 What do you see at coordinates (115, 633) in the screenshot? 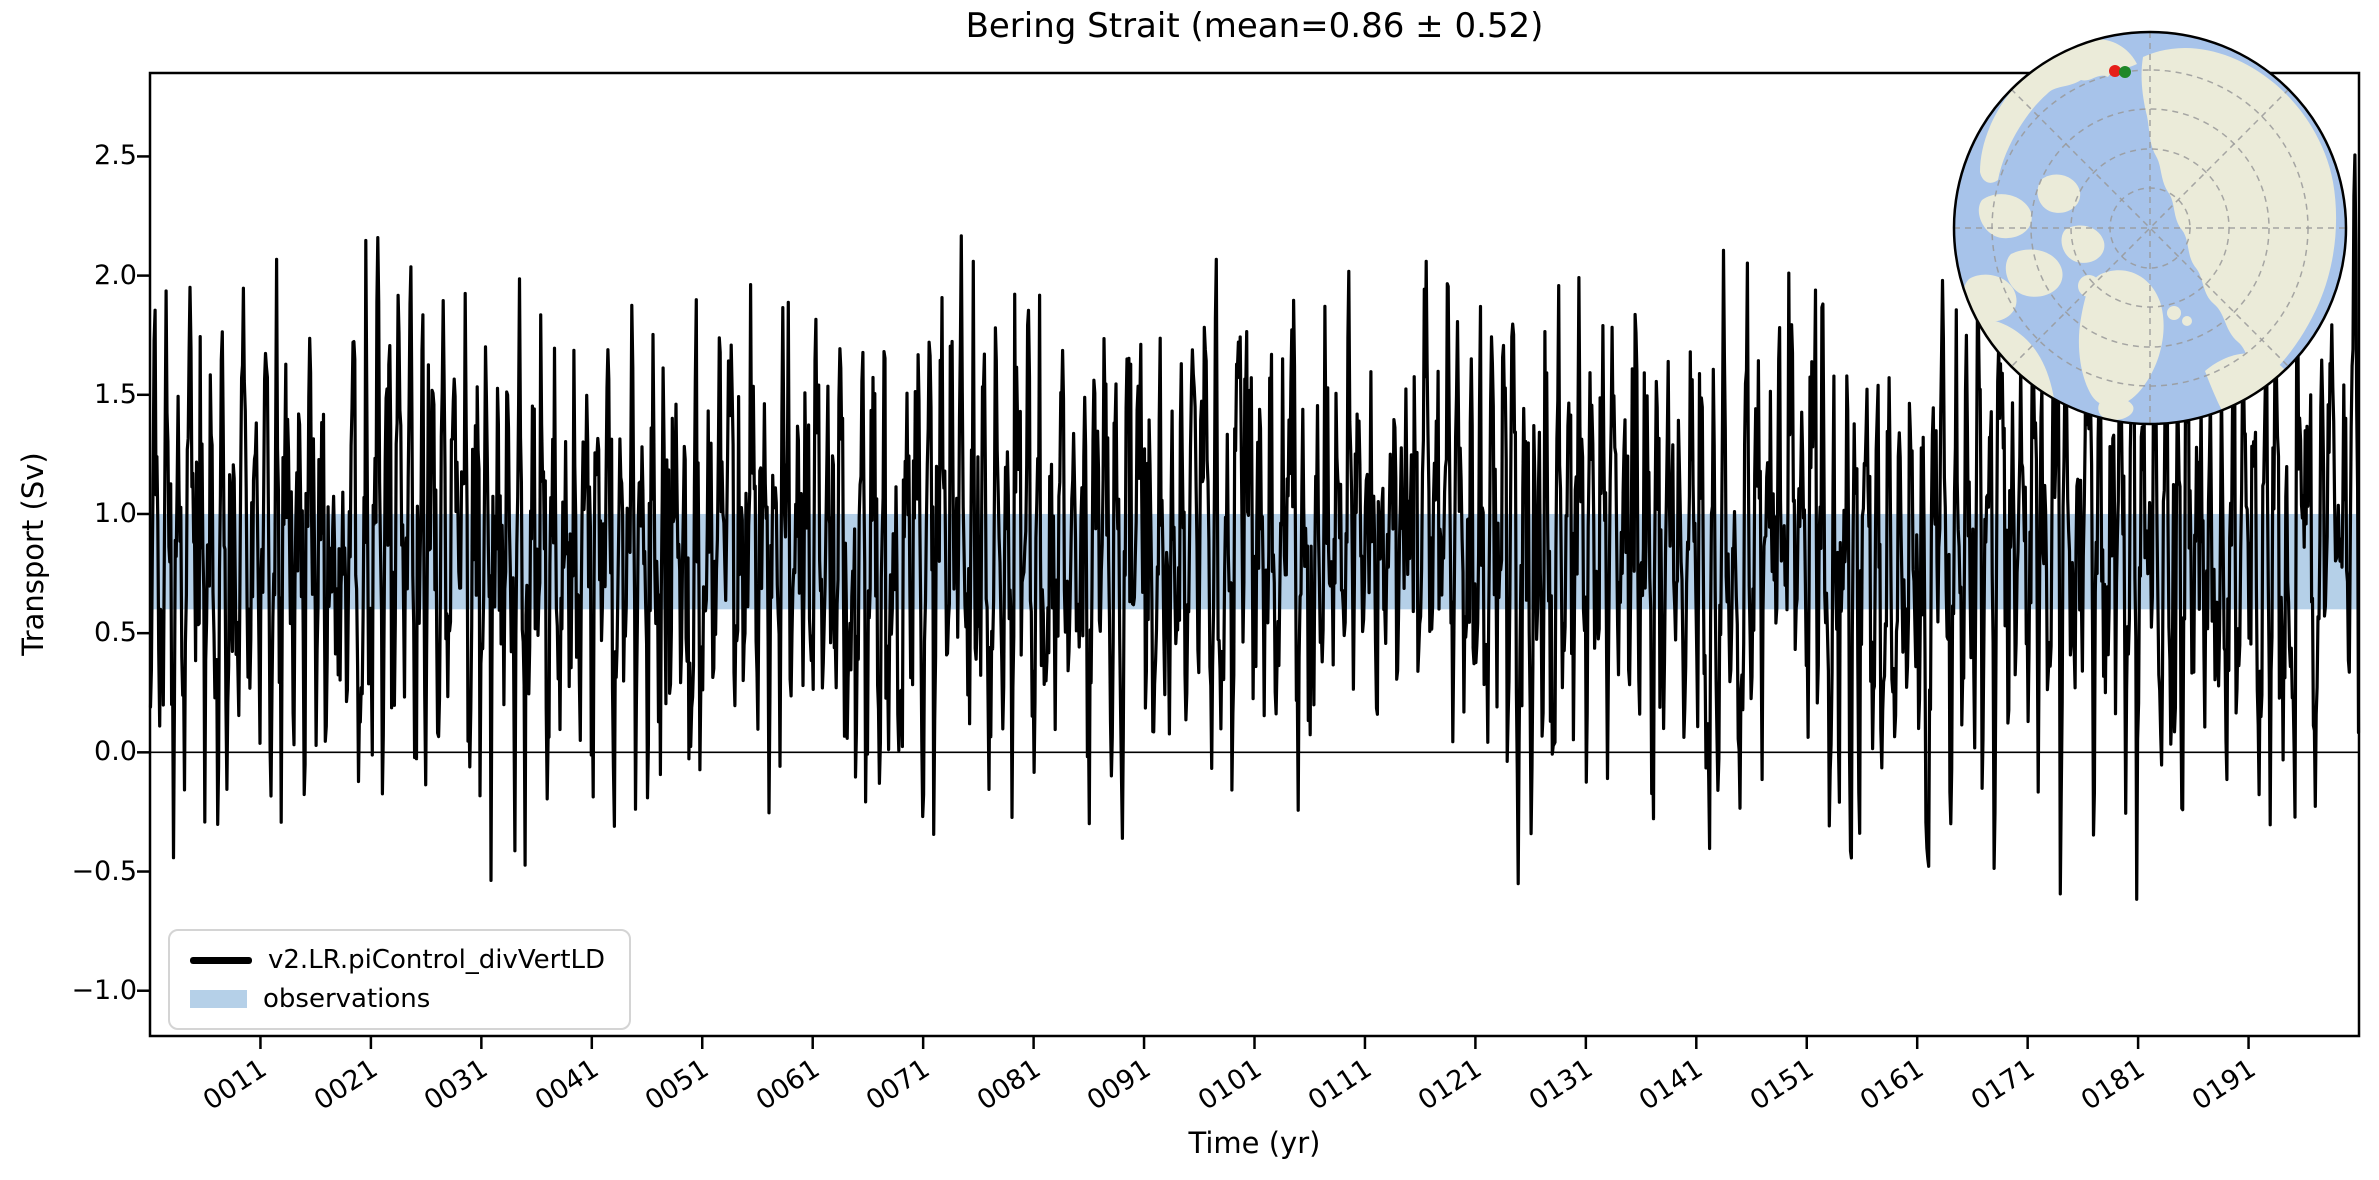
I see `y-tick-label: 0.5` at bounding box center [115, 633].